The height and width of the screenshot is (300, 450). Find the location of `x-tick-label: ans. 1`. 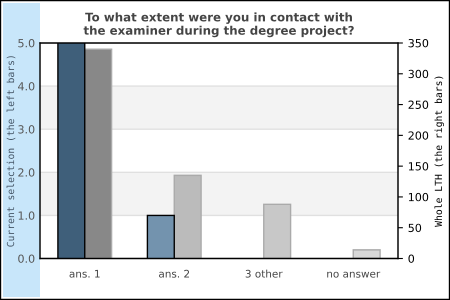

x-tick-label: ans. 1 is located at coordinates (85, 274).